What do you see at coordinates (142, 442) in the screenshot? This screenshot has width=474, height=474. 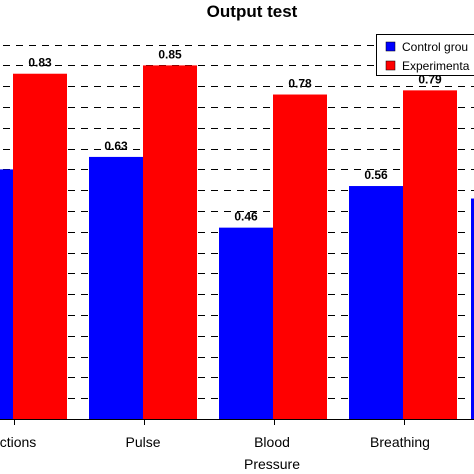 I see `x-tick-label: Pulse` at bounding box center [142, 442].